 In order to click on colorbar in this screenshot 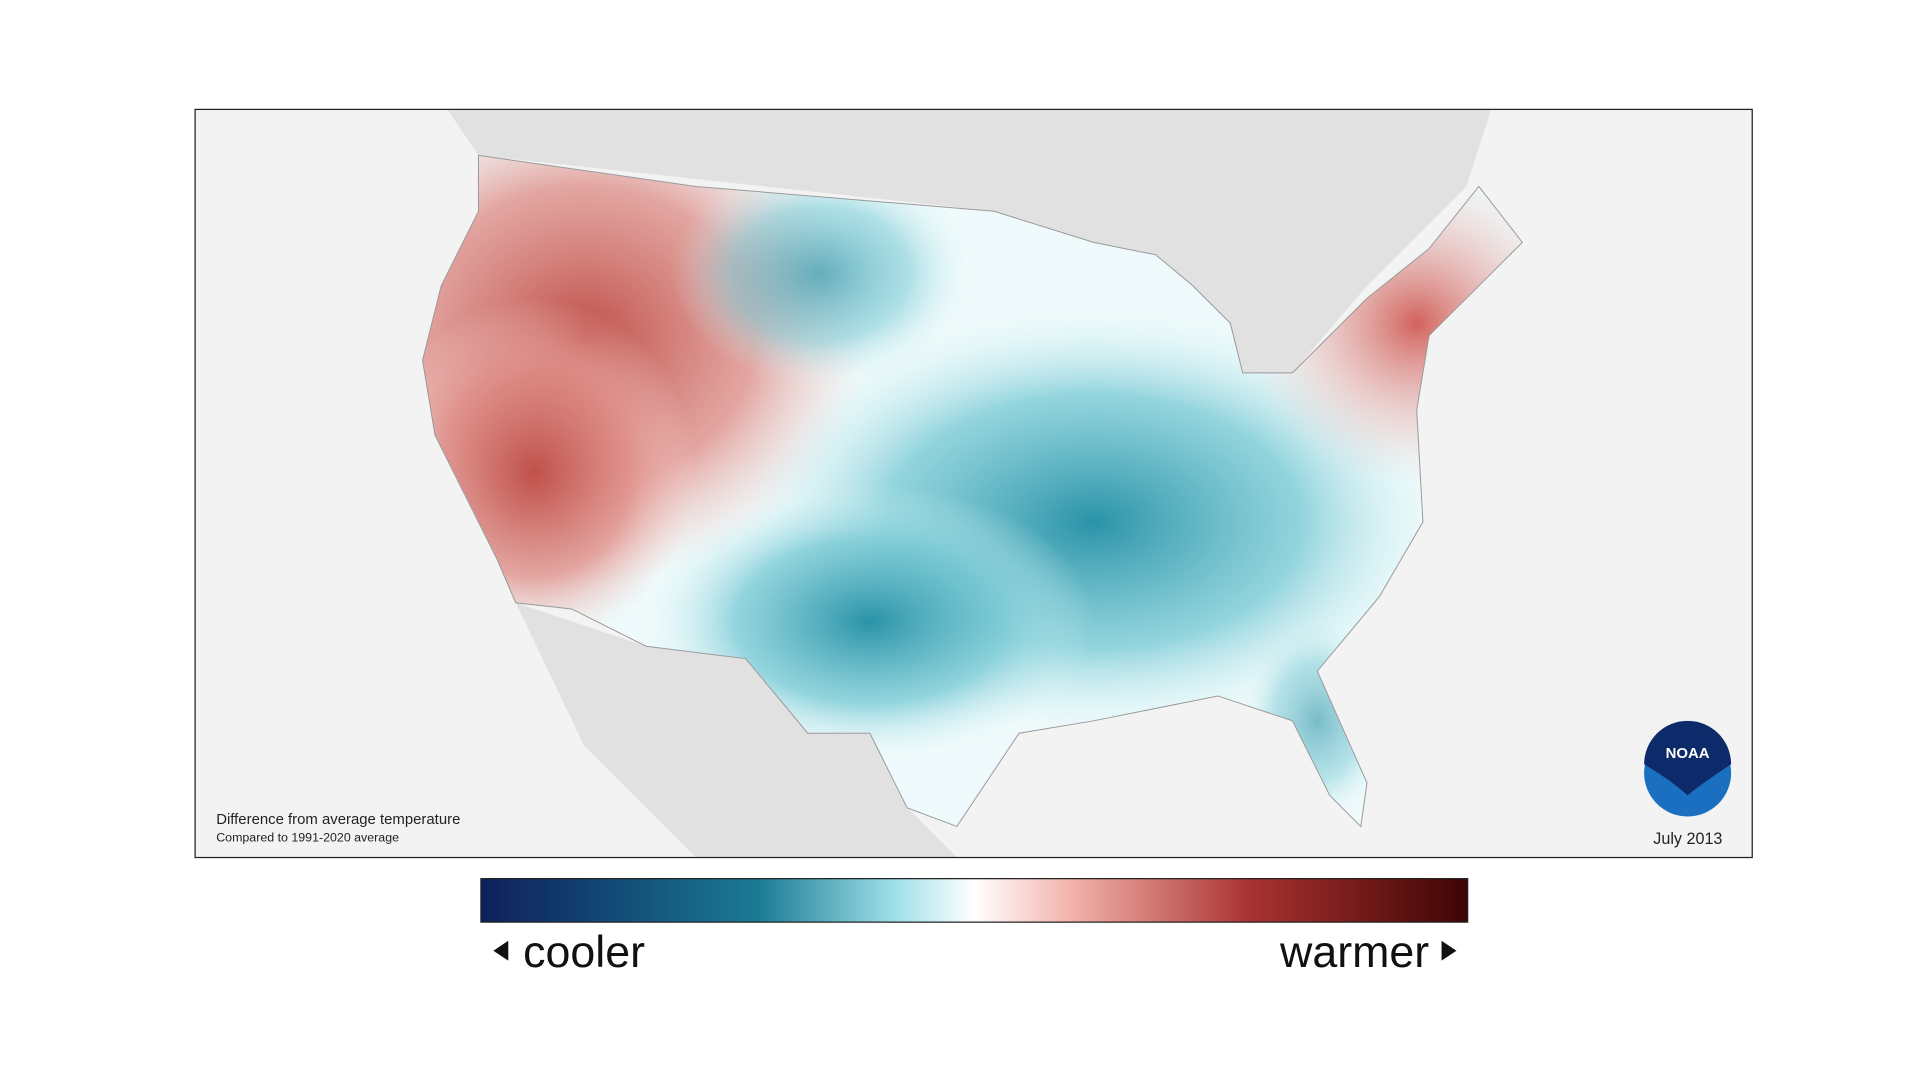, I will do `click(974, 900)`.